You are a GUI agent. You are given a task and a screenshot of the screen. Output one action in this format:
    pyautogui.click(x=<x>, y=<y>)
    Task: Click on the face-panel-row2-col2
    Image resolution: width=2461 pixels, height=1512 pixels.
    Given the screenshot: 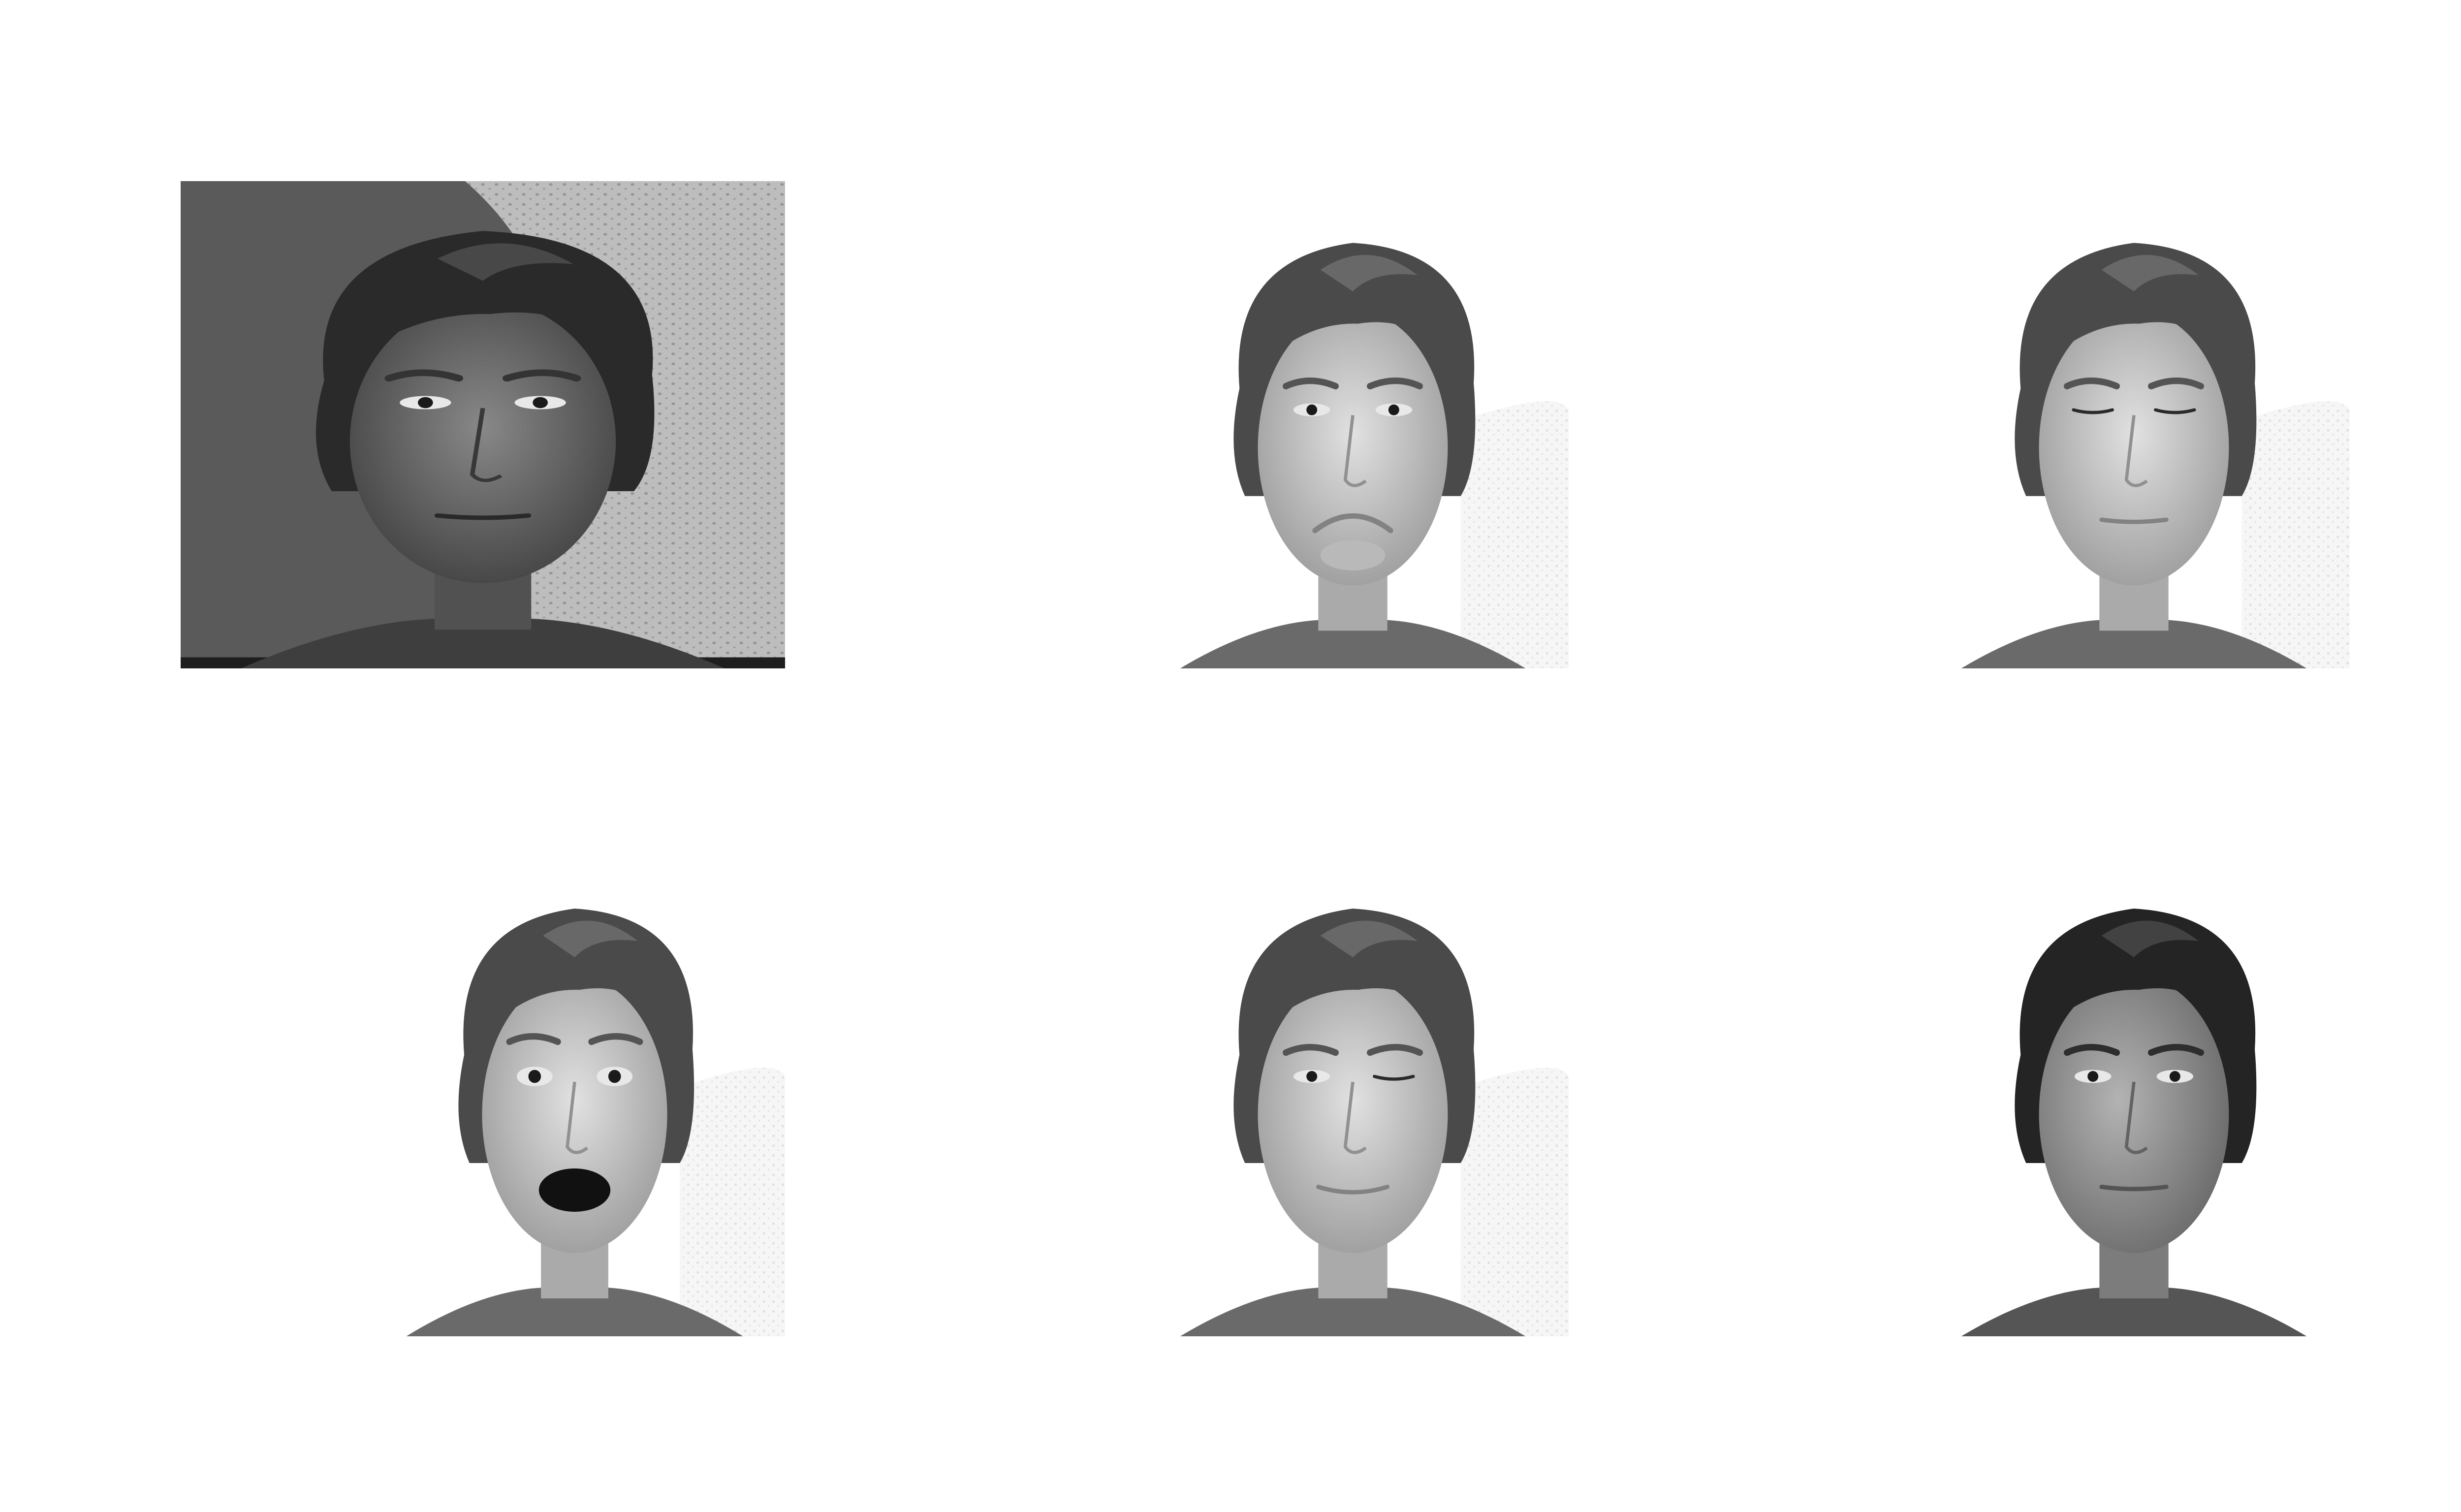 What is the action you would take?
    pyautogui.click(x=1353, y=1098)
    